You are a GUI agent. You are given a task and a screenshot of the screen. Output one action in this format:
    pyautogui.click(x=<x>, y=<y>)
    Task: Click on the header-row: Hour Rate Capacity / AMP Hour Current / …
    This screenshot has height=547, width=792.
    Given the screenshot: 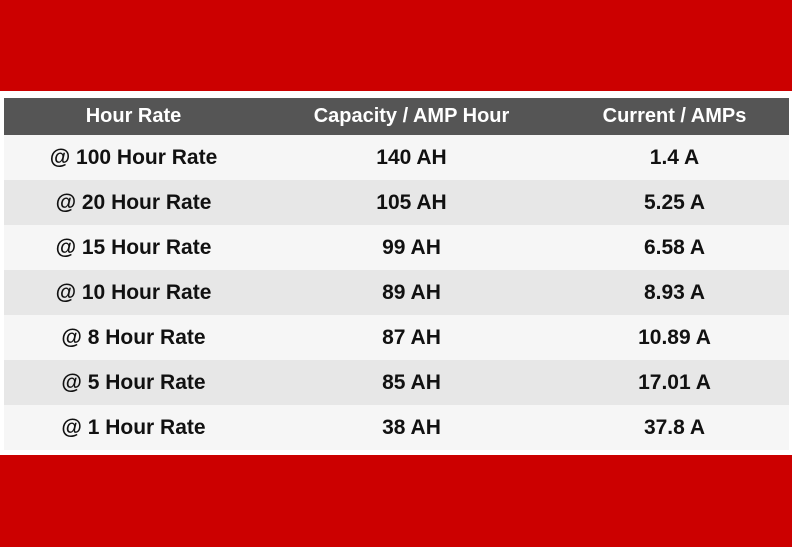 What is the action you would take?
    pyautogui.click(x=396, y=116)
    